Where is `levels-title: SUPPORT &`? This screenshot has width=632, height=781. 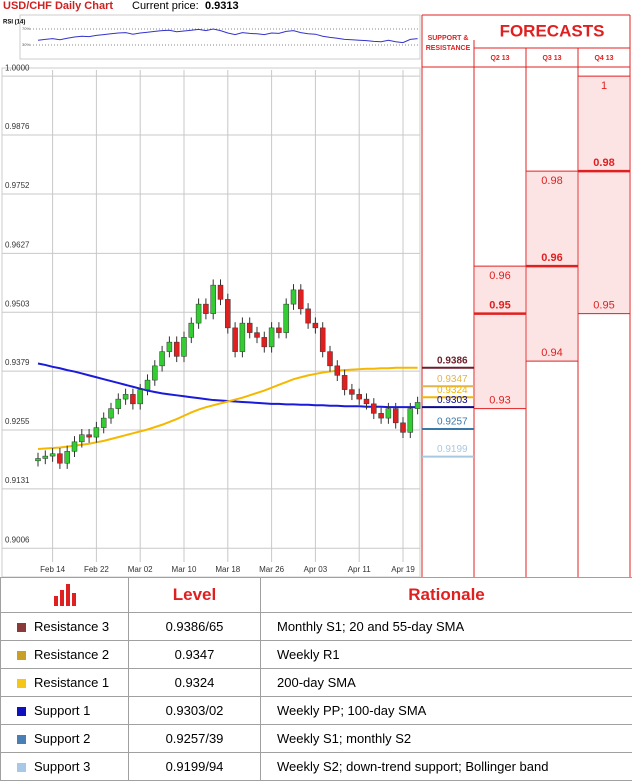
levels-title: SUPPORT & is located at coordinates (448, 38).